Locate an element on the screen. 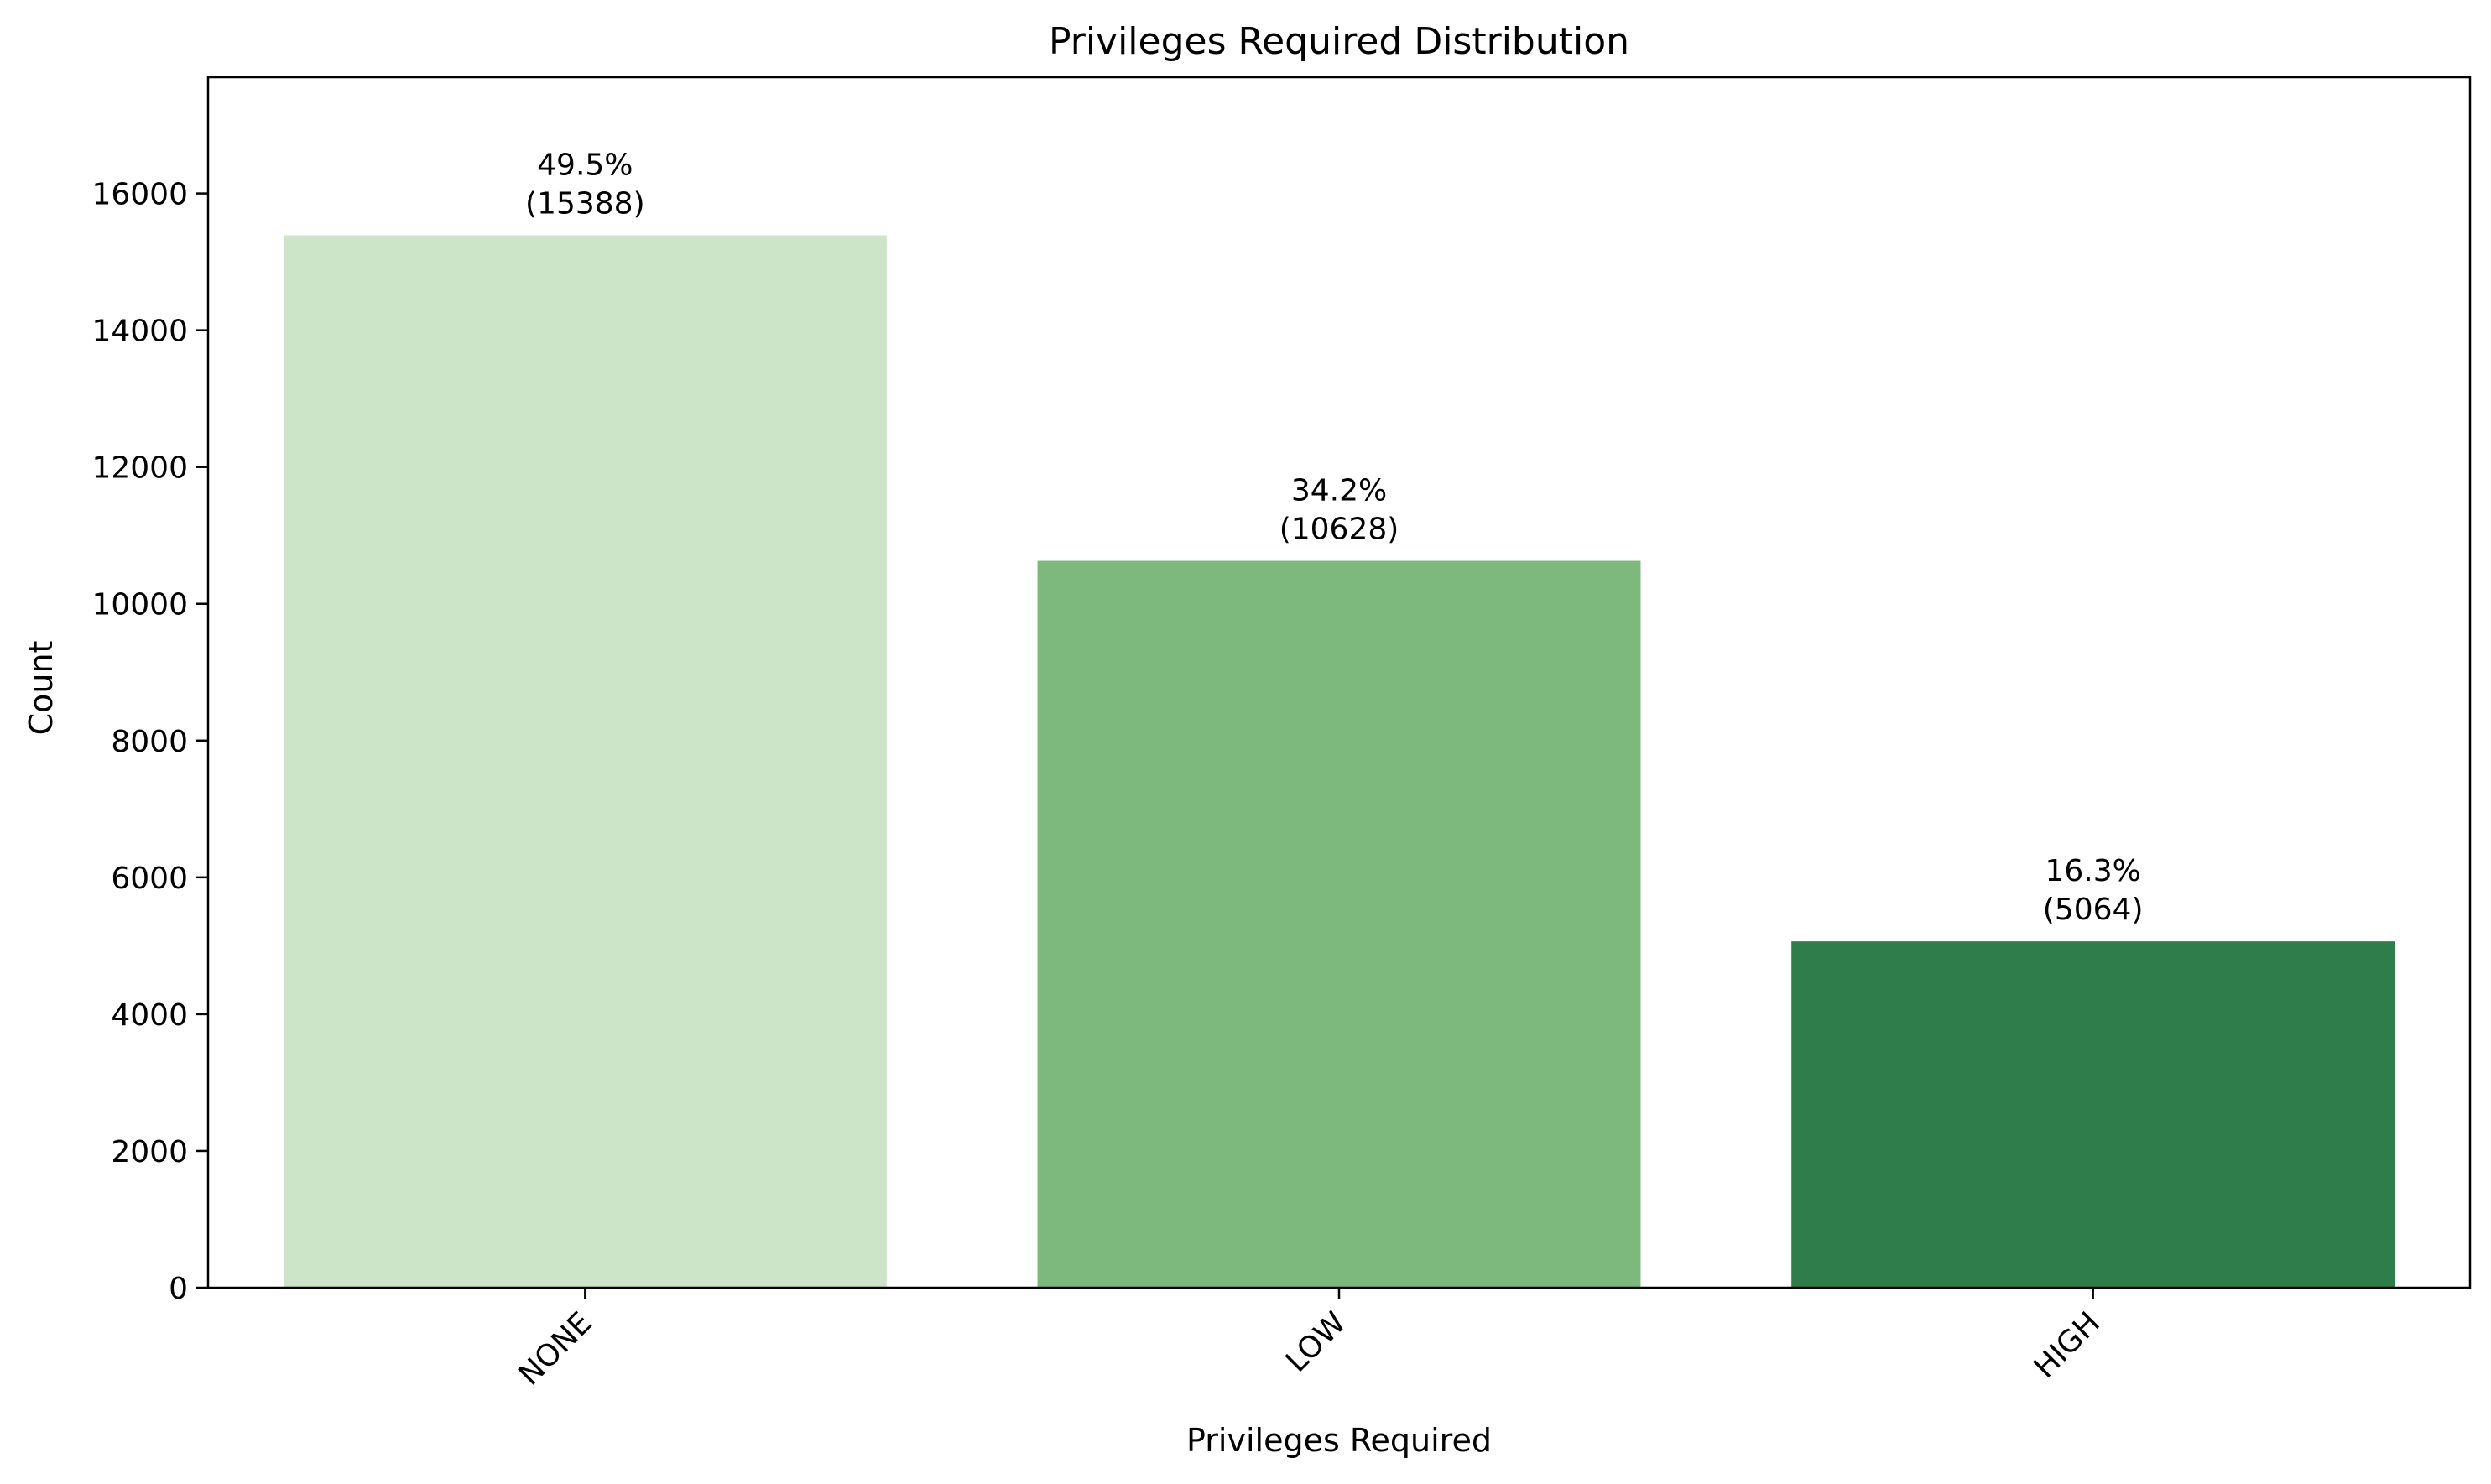 This screenshot has width=2491, height=1484. data-label-count-high: (5064) is located at coordinates (2093, 910).